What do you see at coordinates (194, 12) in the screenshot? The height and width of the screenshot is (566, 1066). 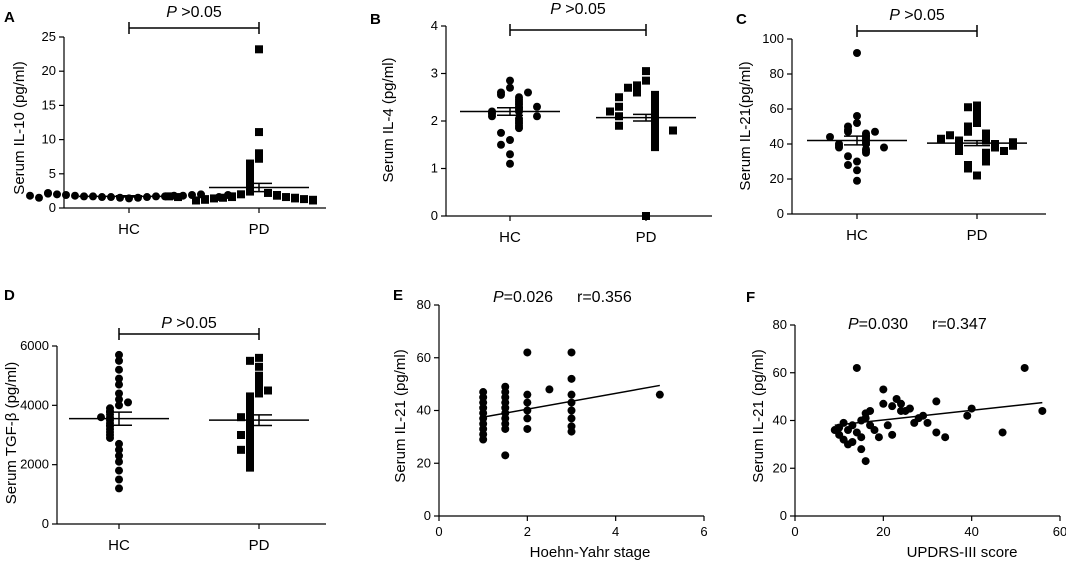 I see `stat-label-a: P >0.05` at bounding box center [194, 12].